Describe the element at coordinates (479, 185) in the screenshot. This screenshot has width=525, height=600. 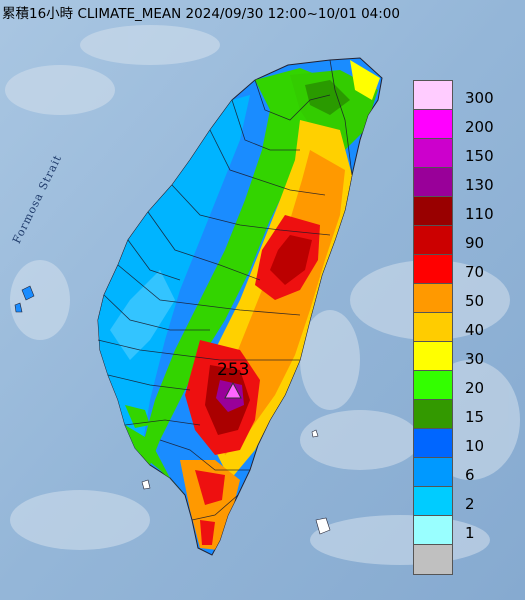
I see `legend-label: 130` at that location.